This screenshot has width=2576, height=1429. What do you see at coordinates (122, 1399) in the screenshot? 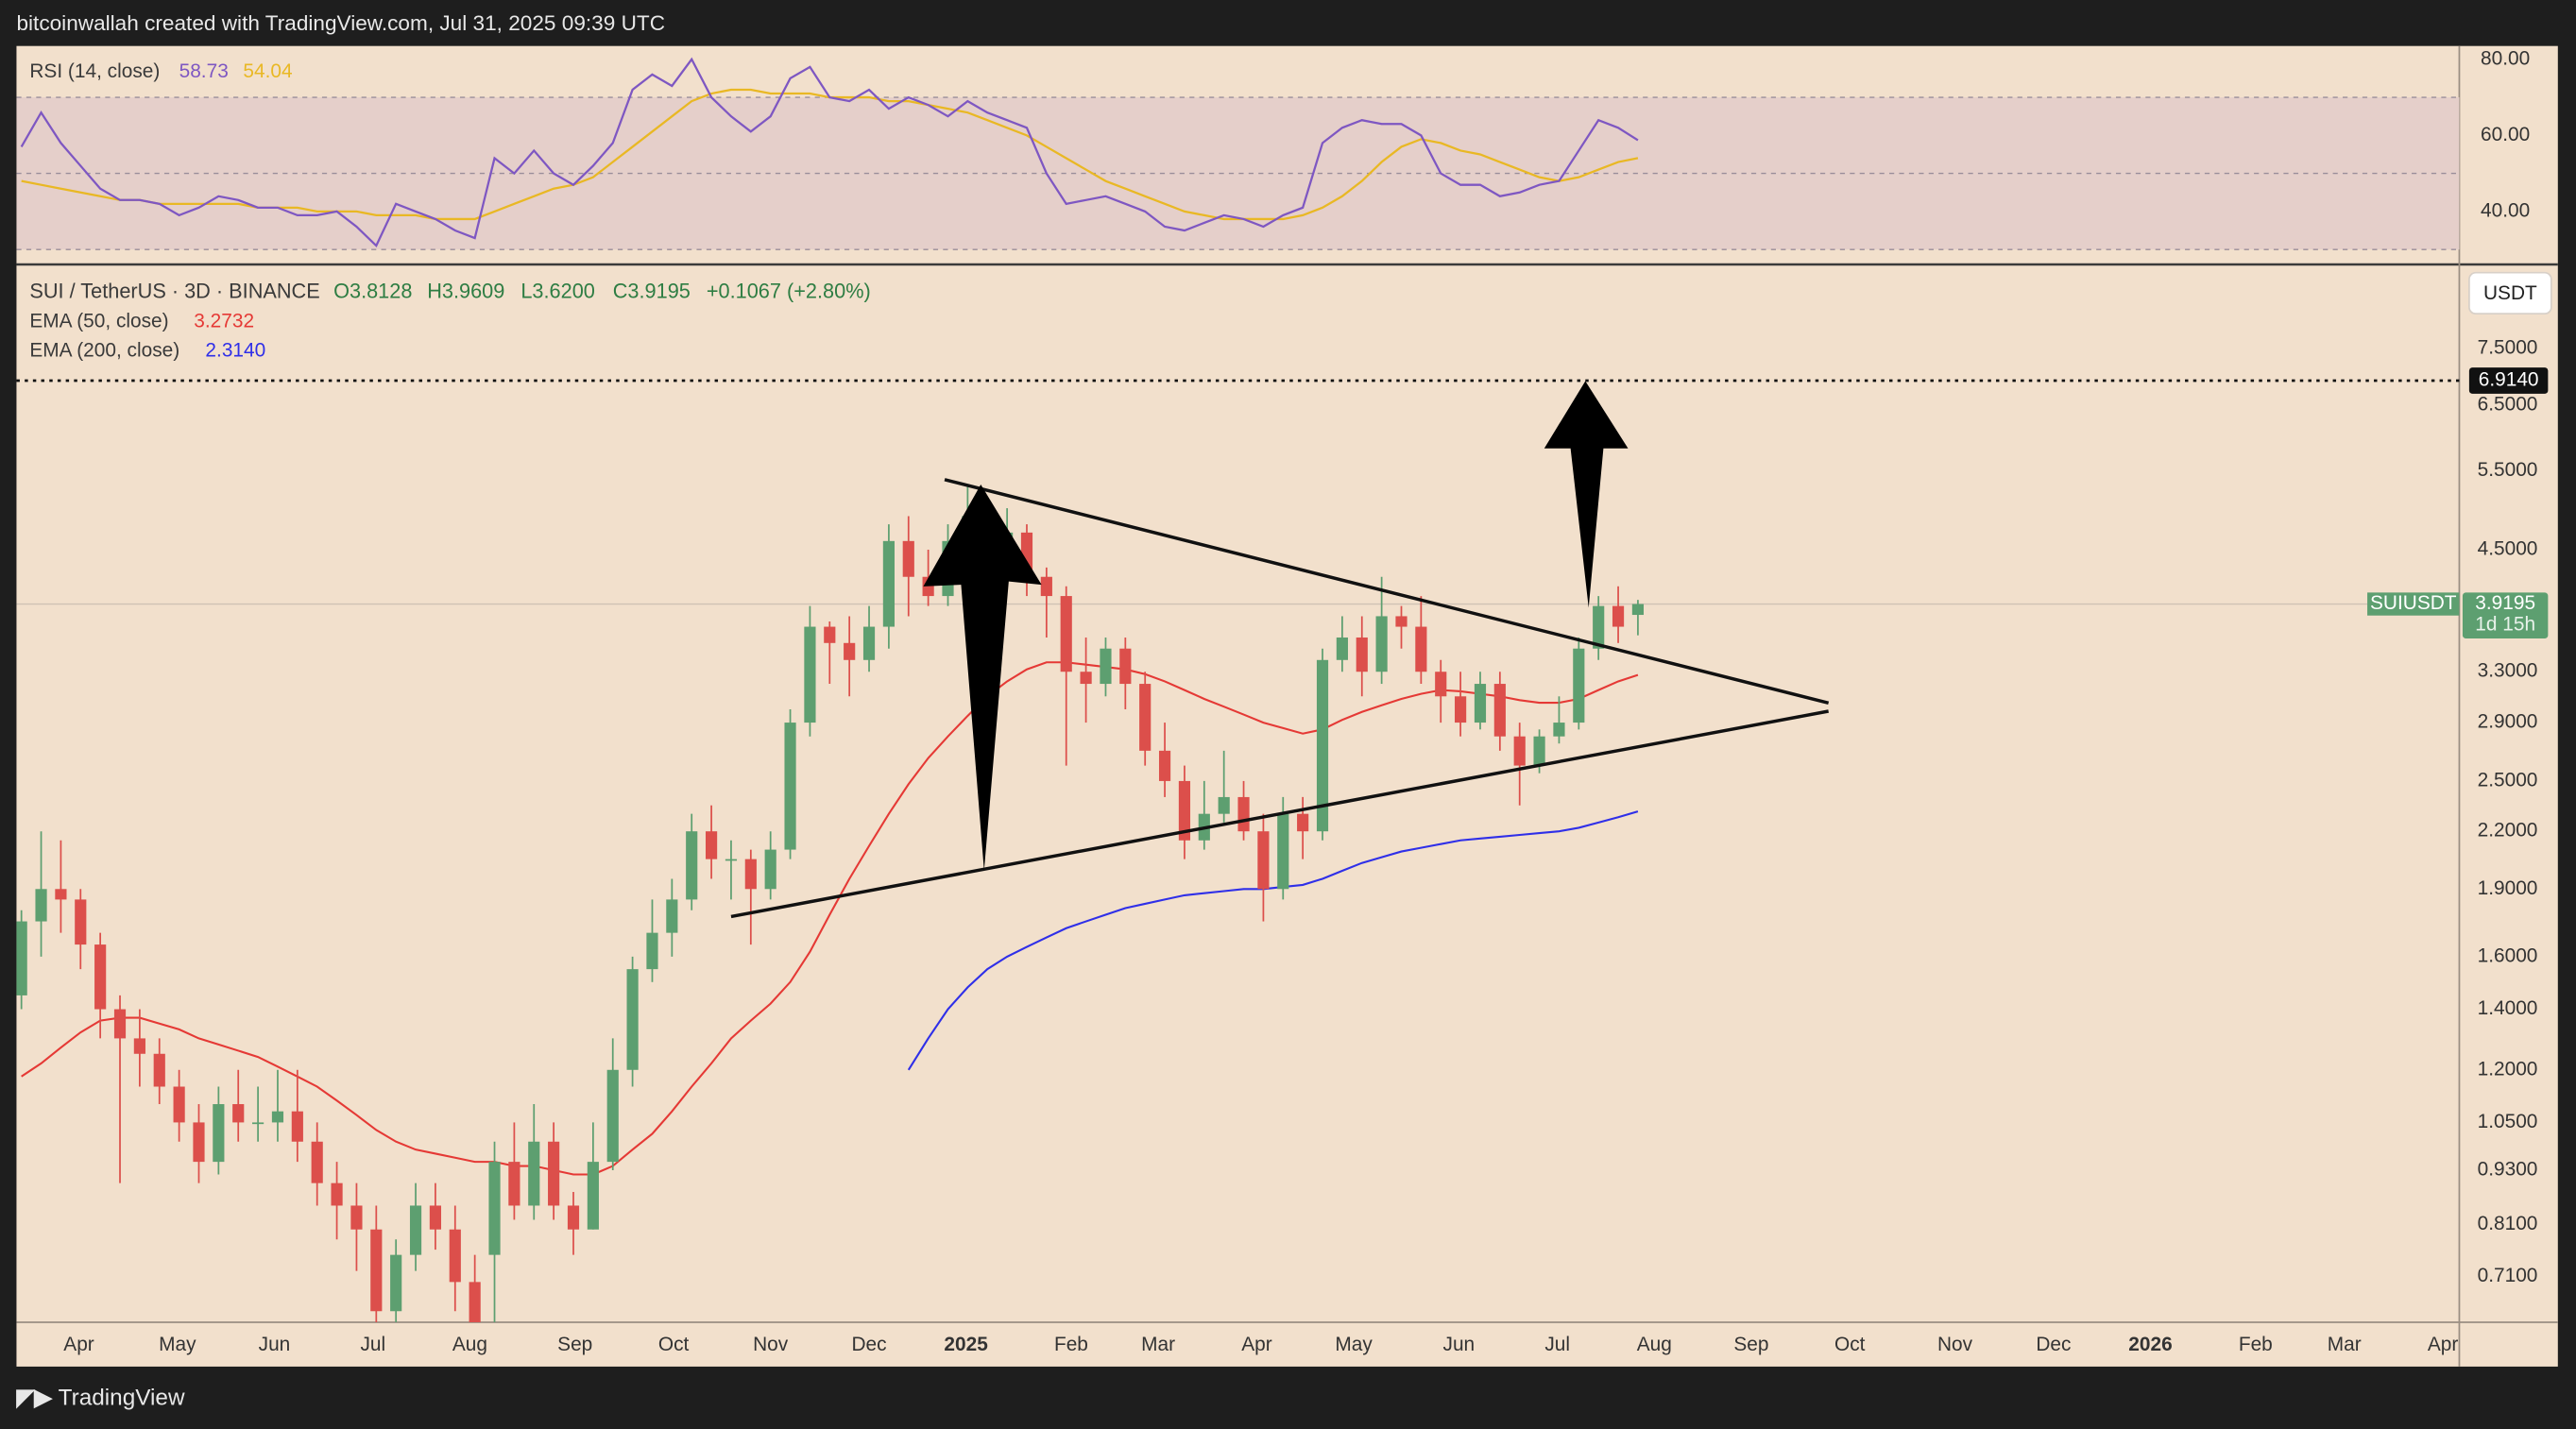
I see `footer: TradingView` at bounding box center [122, 1399].